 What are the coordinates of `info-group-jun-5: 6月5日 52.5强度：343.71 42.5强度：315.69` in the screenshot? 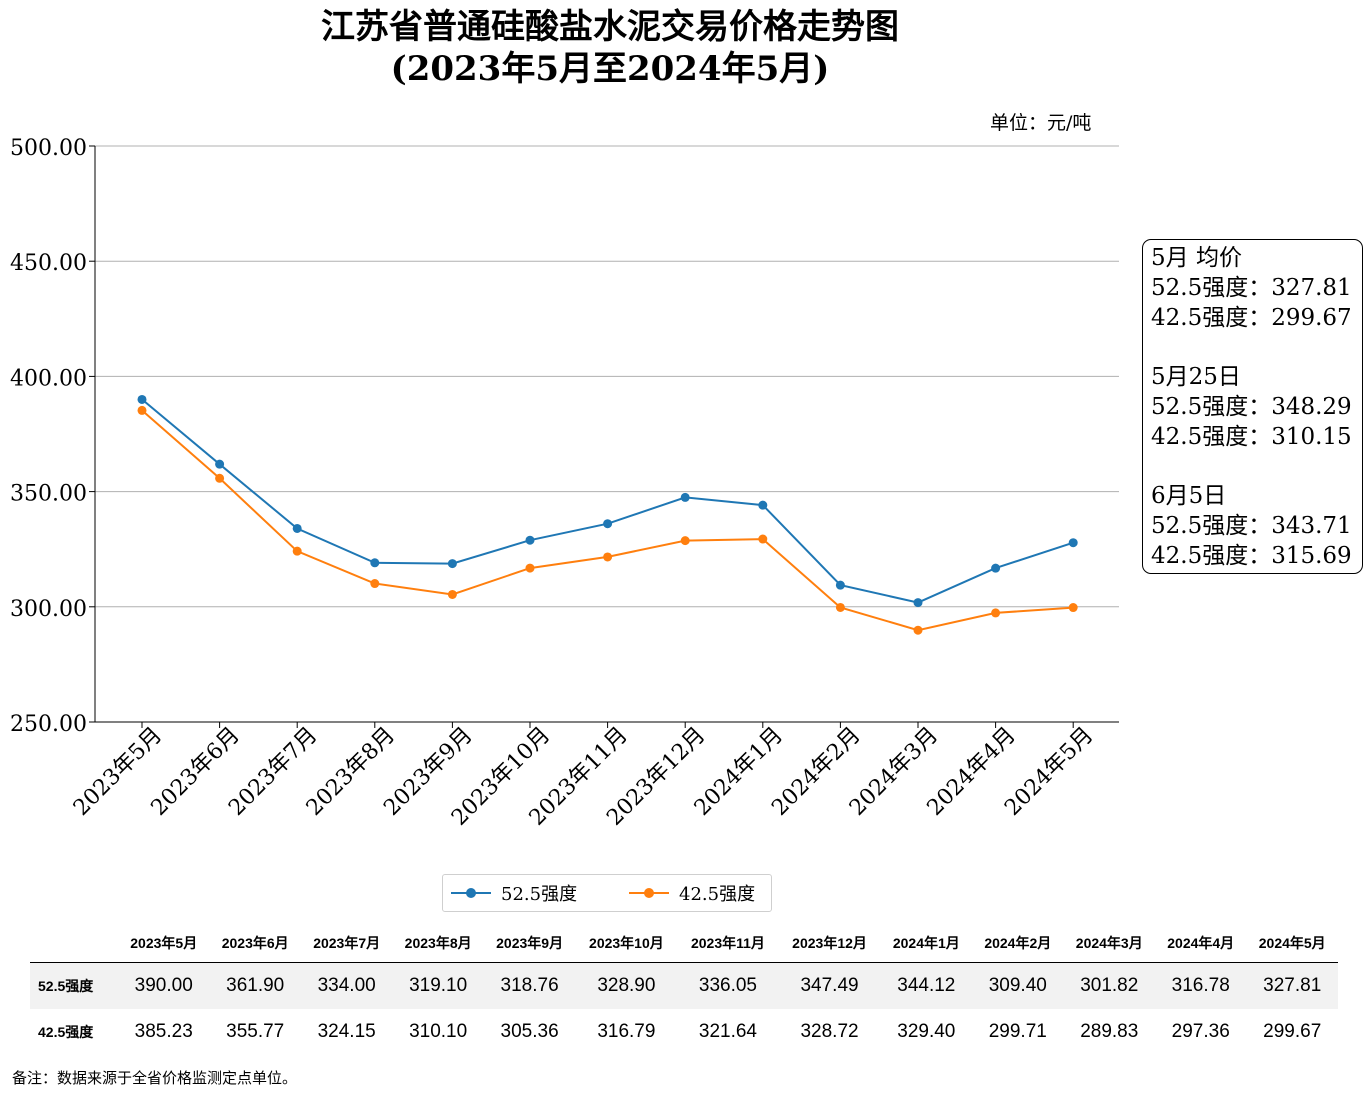 It's located at (1256, 526).